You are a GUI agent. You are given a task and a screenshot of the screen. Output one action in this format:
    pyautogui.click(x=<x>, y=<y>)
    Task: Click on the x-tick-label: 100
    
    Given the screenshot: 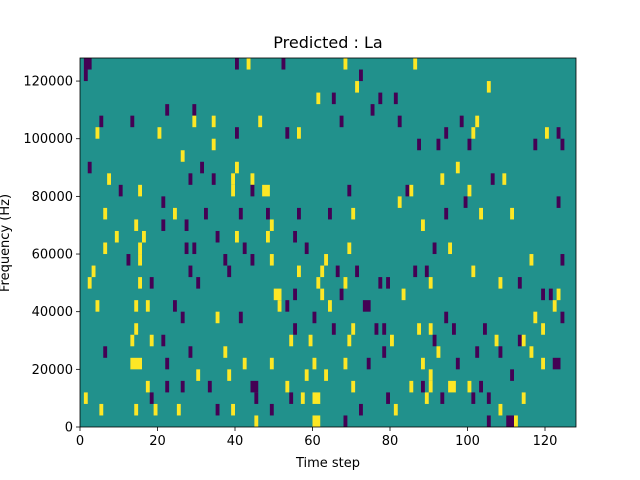 What is the action you would take?
    pyautogui.click(x=467, y=441)
    